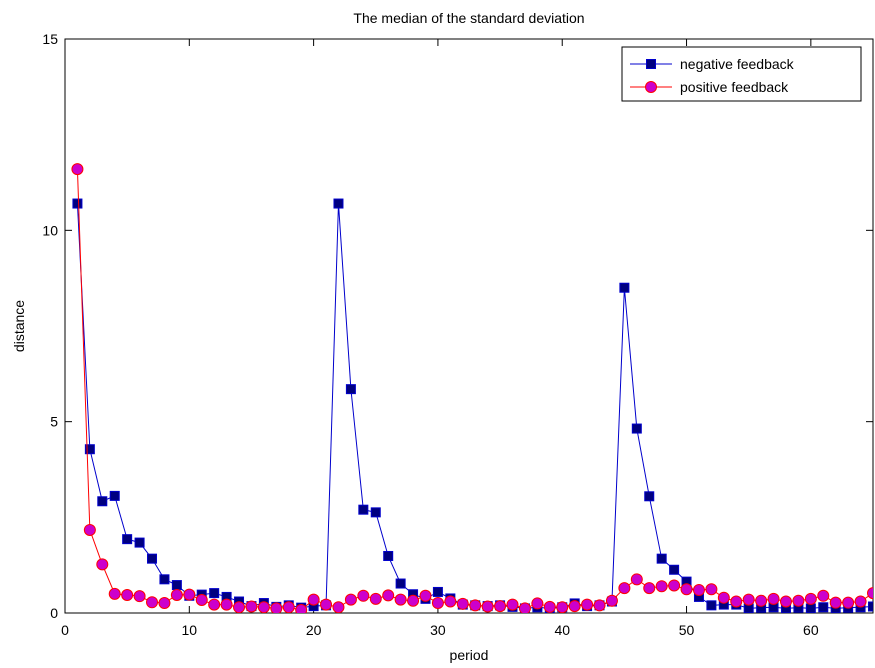 Image resolution: width=875 pixels, height=668 pixels. Describe the element at coordinates (54, 613) in the screenshot. I see `y-tick-label: 0` at that location.